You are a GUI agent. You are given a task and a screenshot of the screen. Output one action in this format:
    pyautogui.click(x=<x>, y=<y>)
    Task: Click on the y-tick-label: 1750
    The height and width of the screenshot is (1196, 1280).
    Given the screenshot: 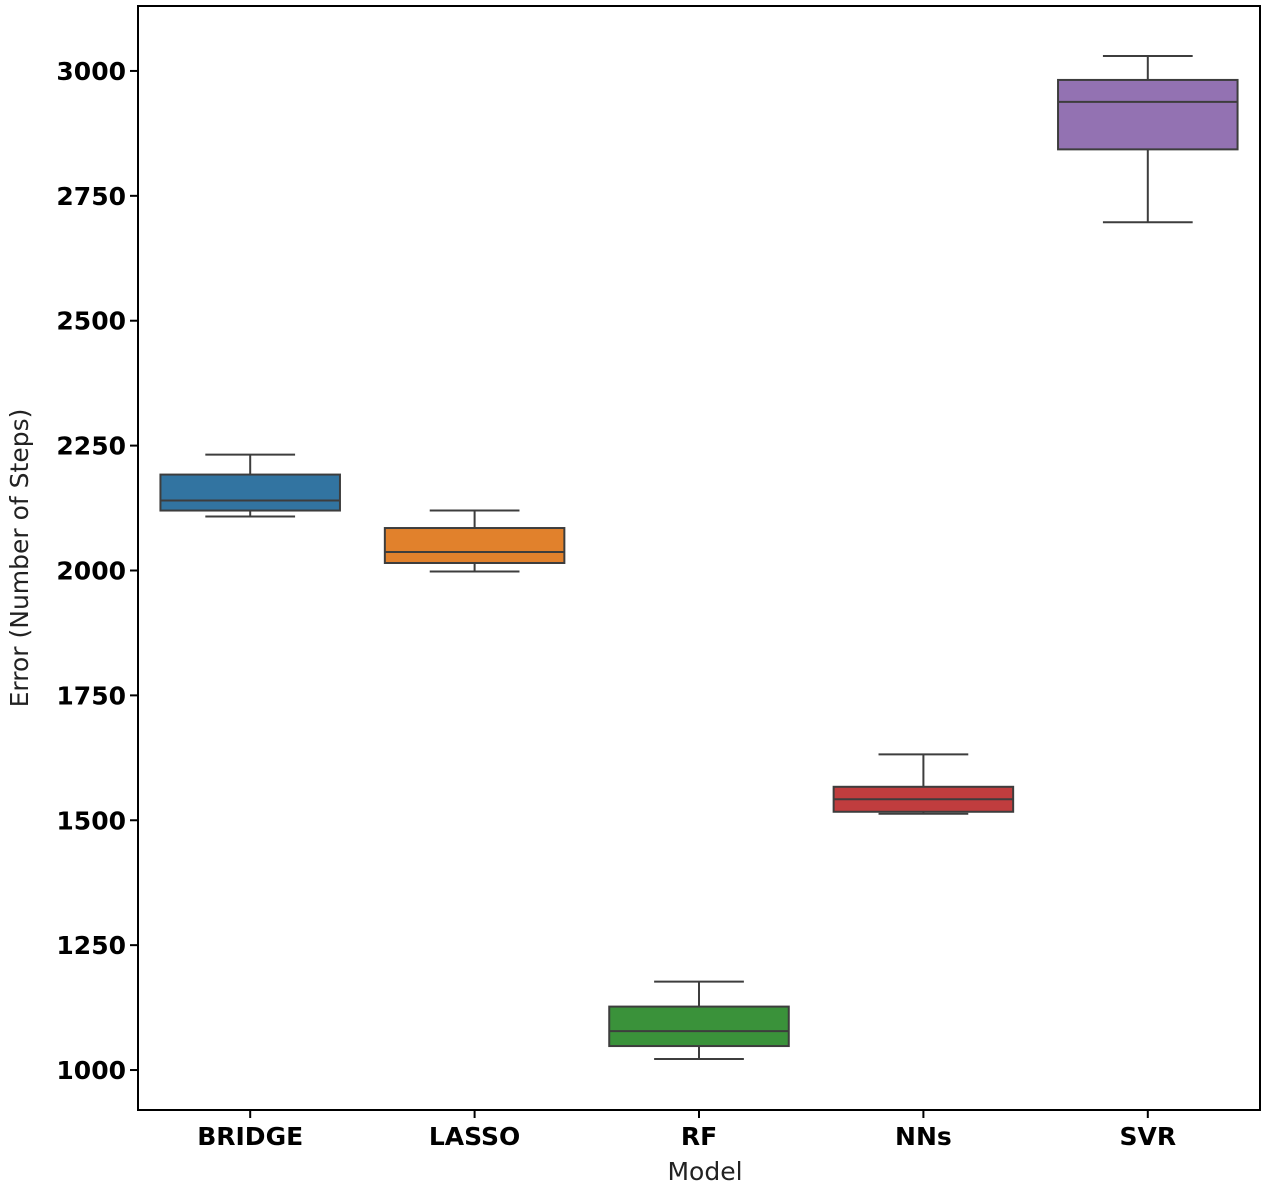 What is the action you would take?
    pyautogui.click(x=91, y=695)
    